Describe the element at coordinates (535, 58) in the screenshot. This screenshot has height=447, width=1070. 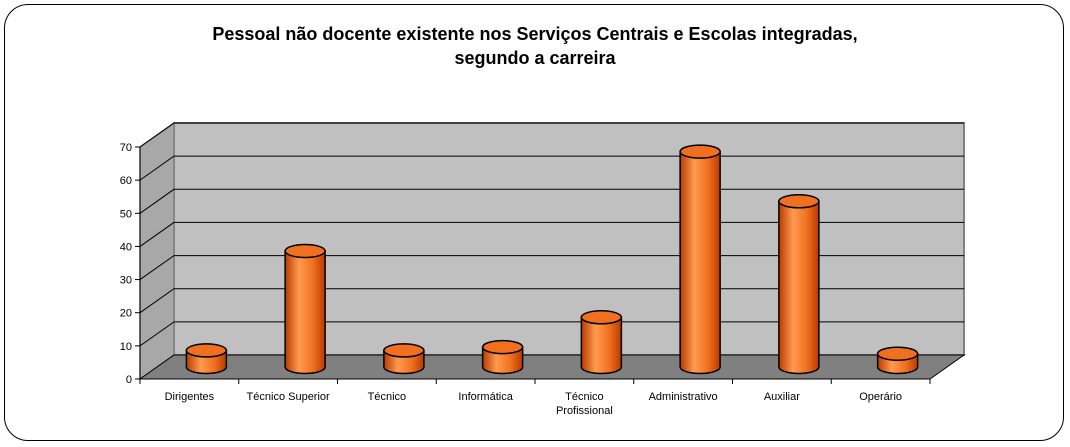
I see `chart-title-line2: segundo a carreira` at that location.